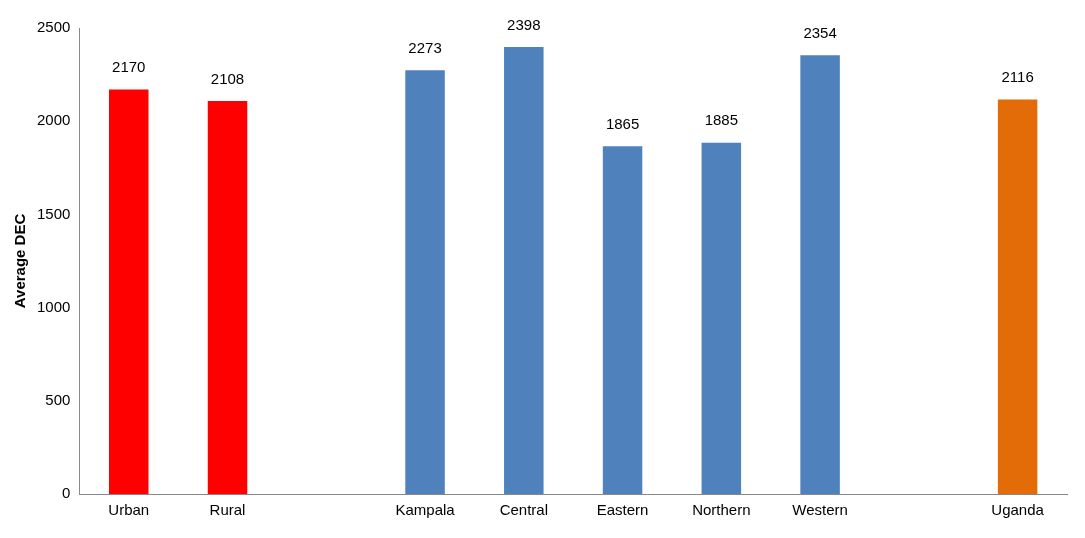  Describe the element at coordinates (66, 493) in the screenshot. I see `y-tick-label: 0` at that location.